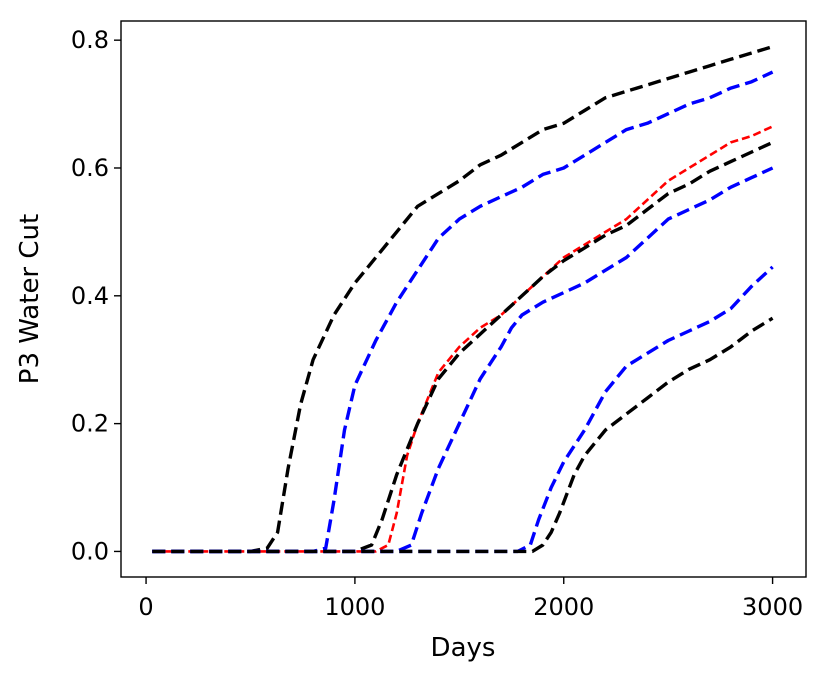 The width and height of the screenshot is (831, 678). What do you see at coordinates (90, 424) in the screenshot?
I see `y-tick-label: 0.2` at bounding box center [90, 424].